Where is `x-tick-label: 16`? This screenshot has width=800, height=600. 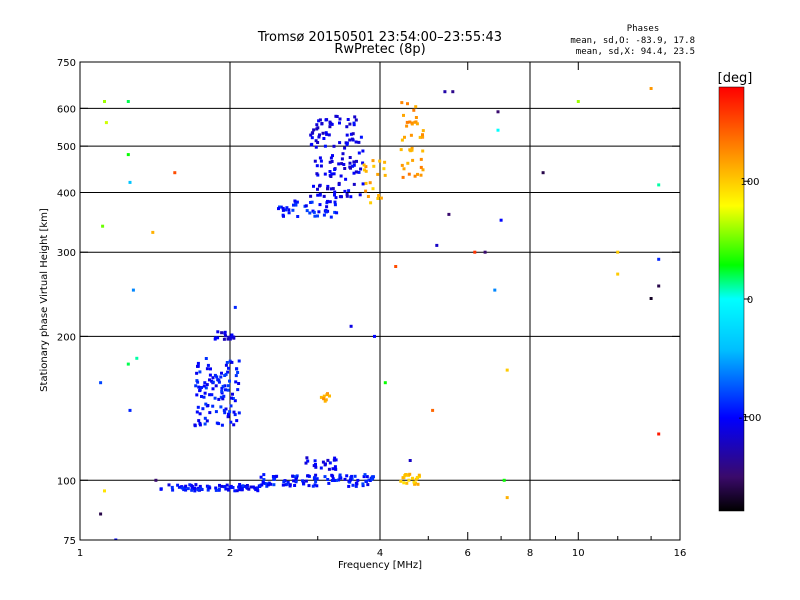 x-tick-label: 16 is located at coordinates (680, 553).